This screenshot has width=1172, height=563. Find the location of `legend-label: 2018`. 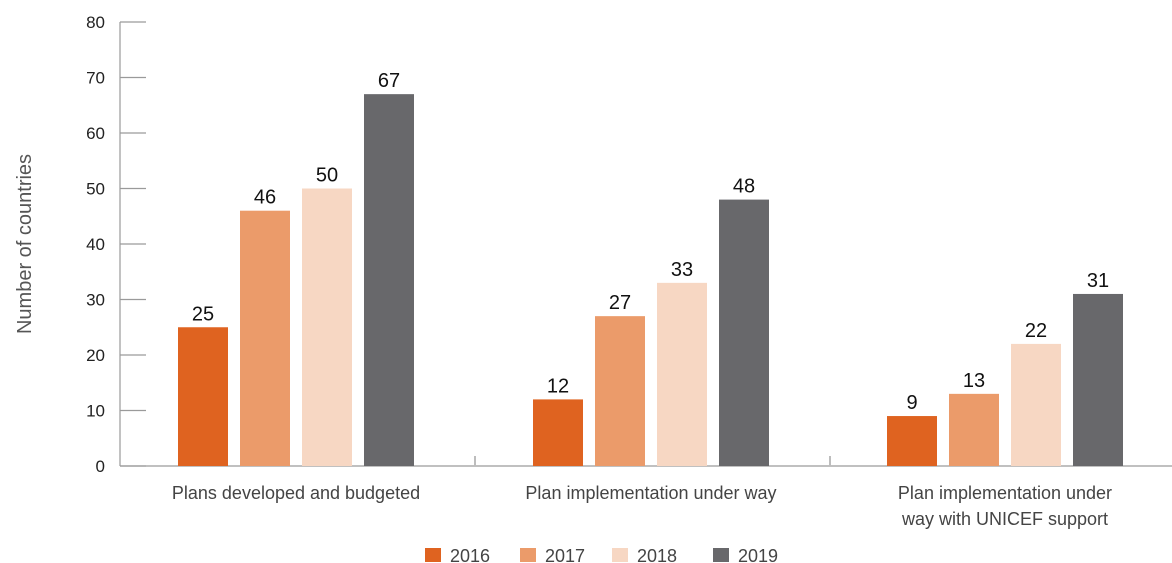

legend-label: 2018 is located at coordinates (657, 554).